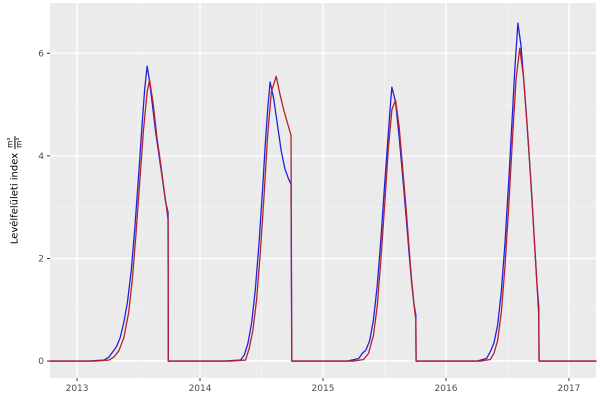  I want to click on y-tick-label: 4, so click(41, 157).